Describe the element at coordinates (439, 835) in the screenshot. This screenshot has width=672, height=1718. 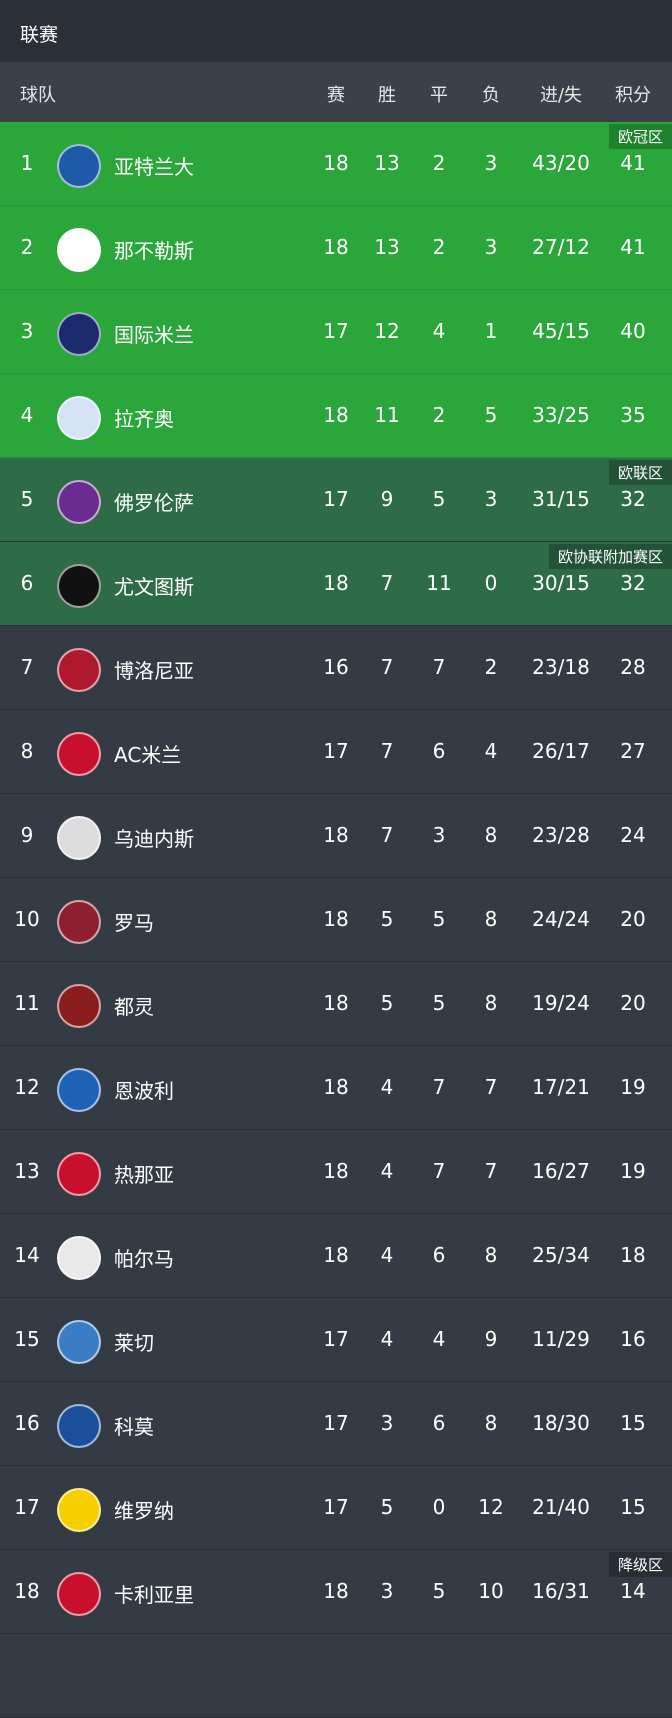
I see `stat-drawn: 3` at that location.